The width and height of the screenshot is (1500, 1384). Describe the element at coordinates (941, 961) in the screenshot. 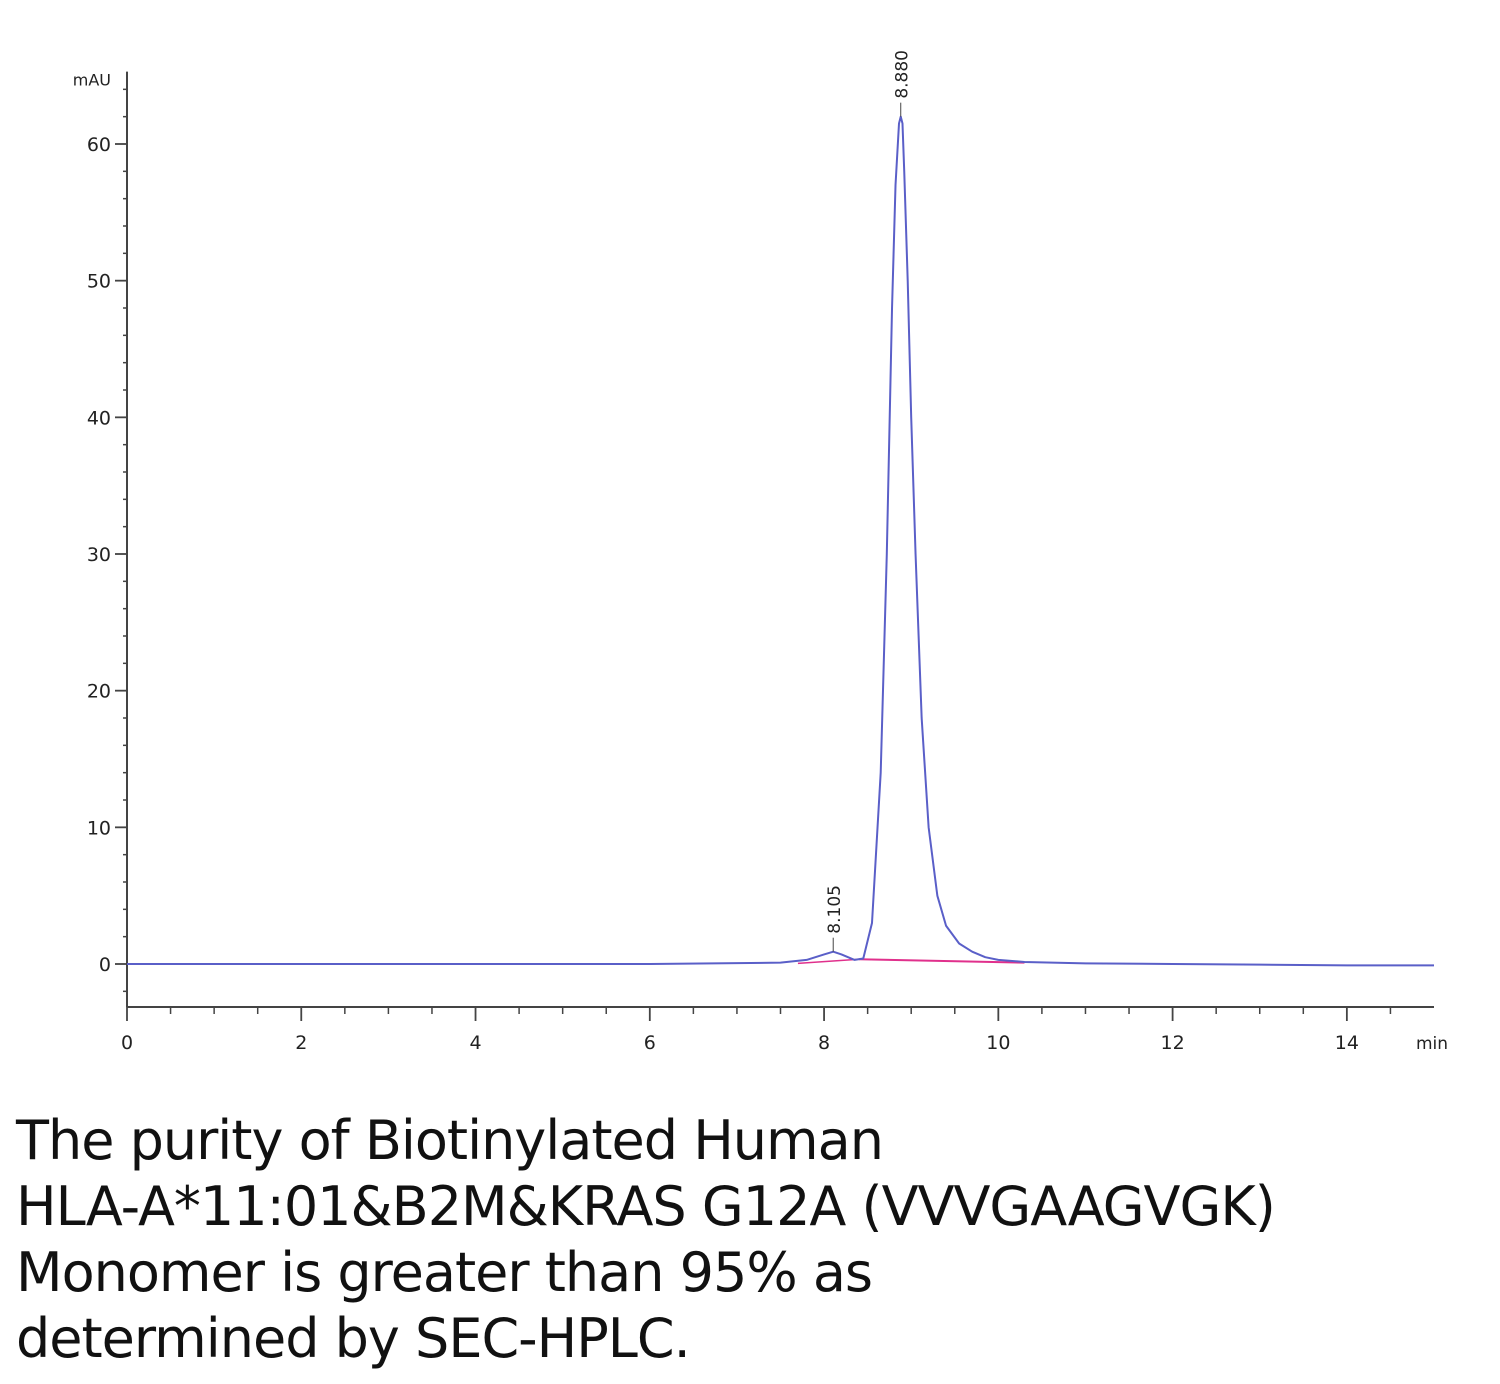

I see `peak-baseline` at that location.